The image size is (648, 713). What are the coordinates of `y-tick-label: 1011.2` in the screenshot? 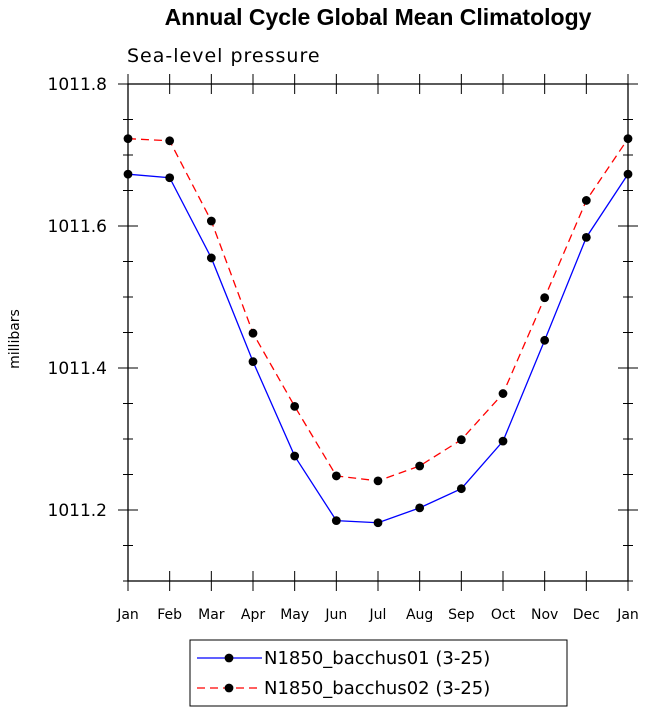 It's located at (77, 511).